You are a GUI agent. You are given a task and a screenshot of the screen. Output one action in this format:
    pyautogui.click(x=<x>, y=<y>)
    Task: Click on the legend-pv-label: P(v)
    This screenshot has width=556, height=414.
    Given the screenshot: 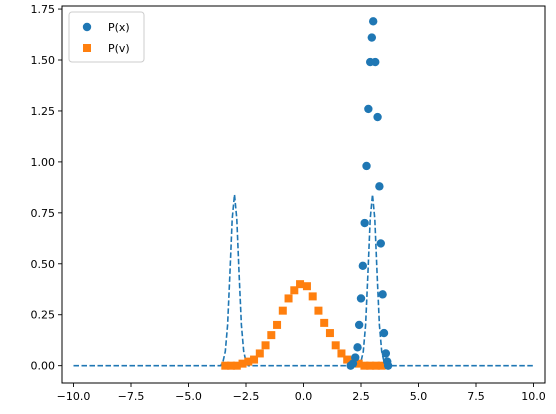 What is the action you would take?
    pyautogui.click(x=119, y=48)
    